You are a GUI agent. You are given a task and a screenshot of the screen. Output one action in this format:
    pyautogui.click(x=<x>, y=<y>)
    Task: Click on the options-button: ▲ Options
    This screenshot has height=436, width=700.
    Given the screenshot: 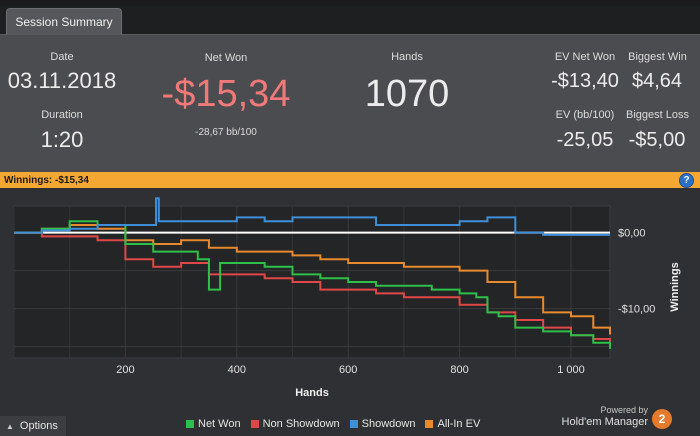 What is the action you would take?
    pyautogui.click(x=33, y=426)
    